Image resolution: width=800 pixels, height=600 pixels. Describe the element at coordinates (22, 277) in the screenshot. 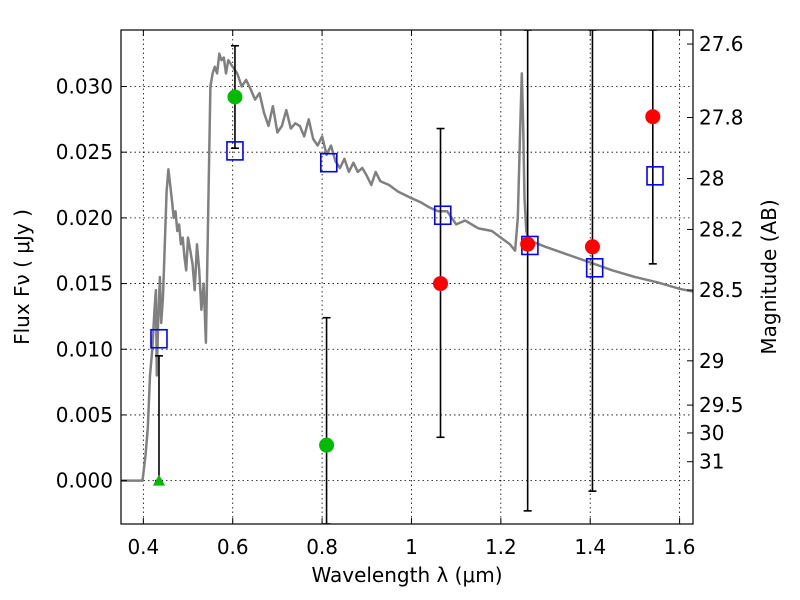

I see `y-axis-label: Flux Fν ( μJy )` at that location.